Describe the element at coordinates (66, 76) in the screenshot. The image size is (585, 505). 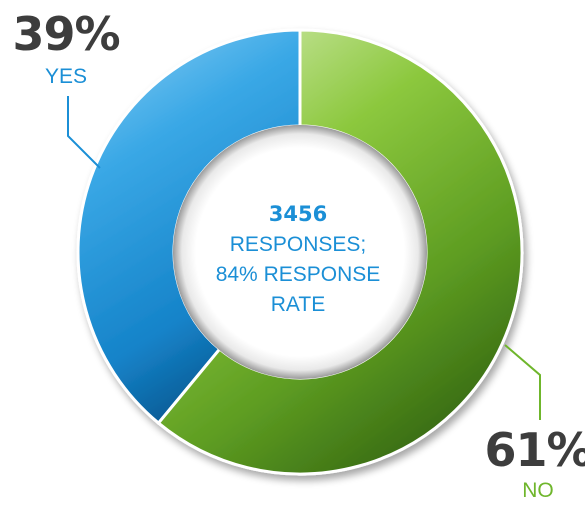
I see `category-label-yes: YES` at that location.